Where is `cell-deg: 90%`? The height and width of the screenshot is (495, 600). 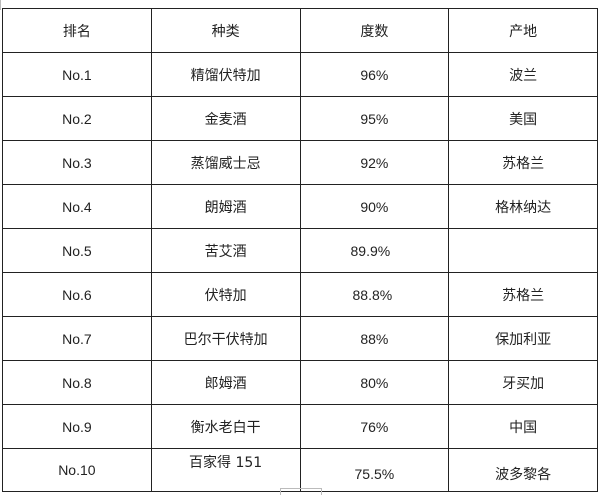
cell-deg: 90% is located at coordinates (374, 206).